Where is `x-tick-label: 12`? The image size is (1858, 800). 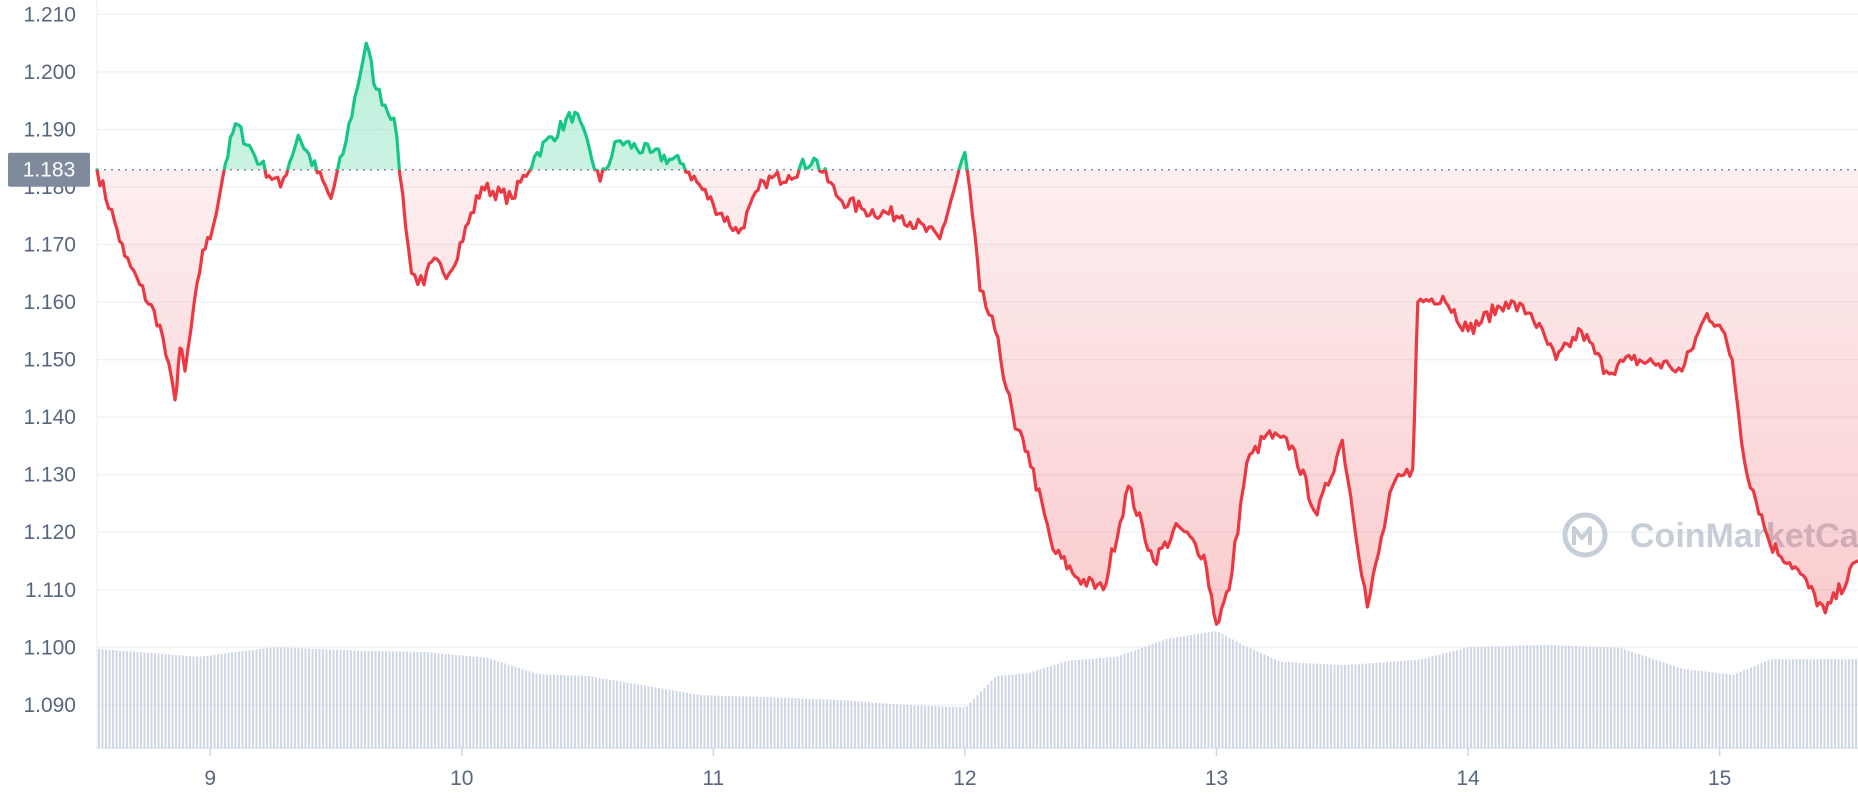
x-tick-label: 12 is located at coordinates (964, 778).